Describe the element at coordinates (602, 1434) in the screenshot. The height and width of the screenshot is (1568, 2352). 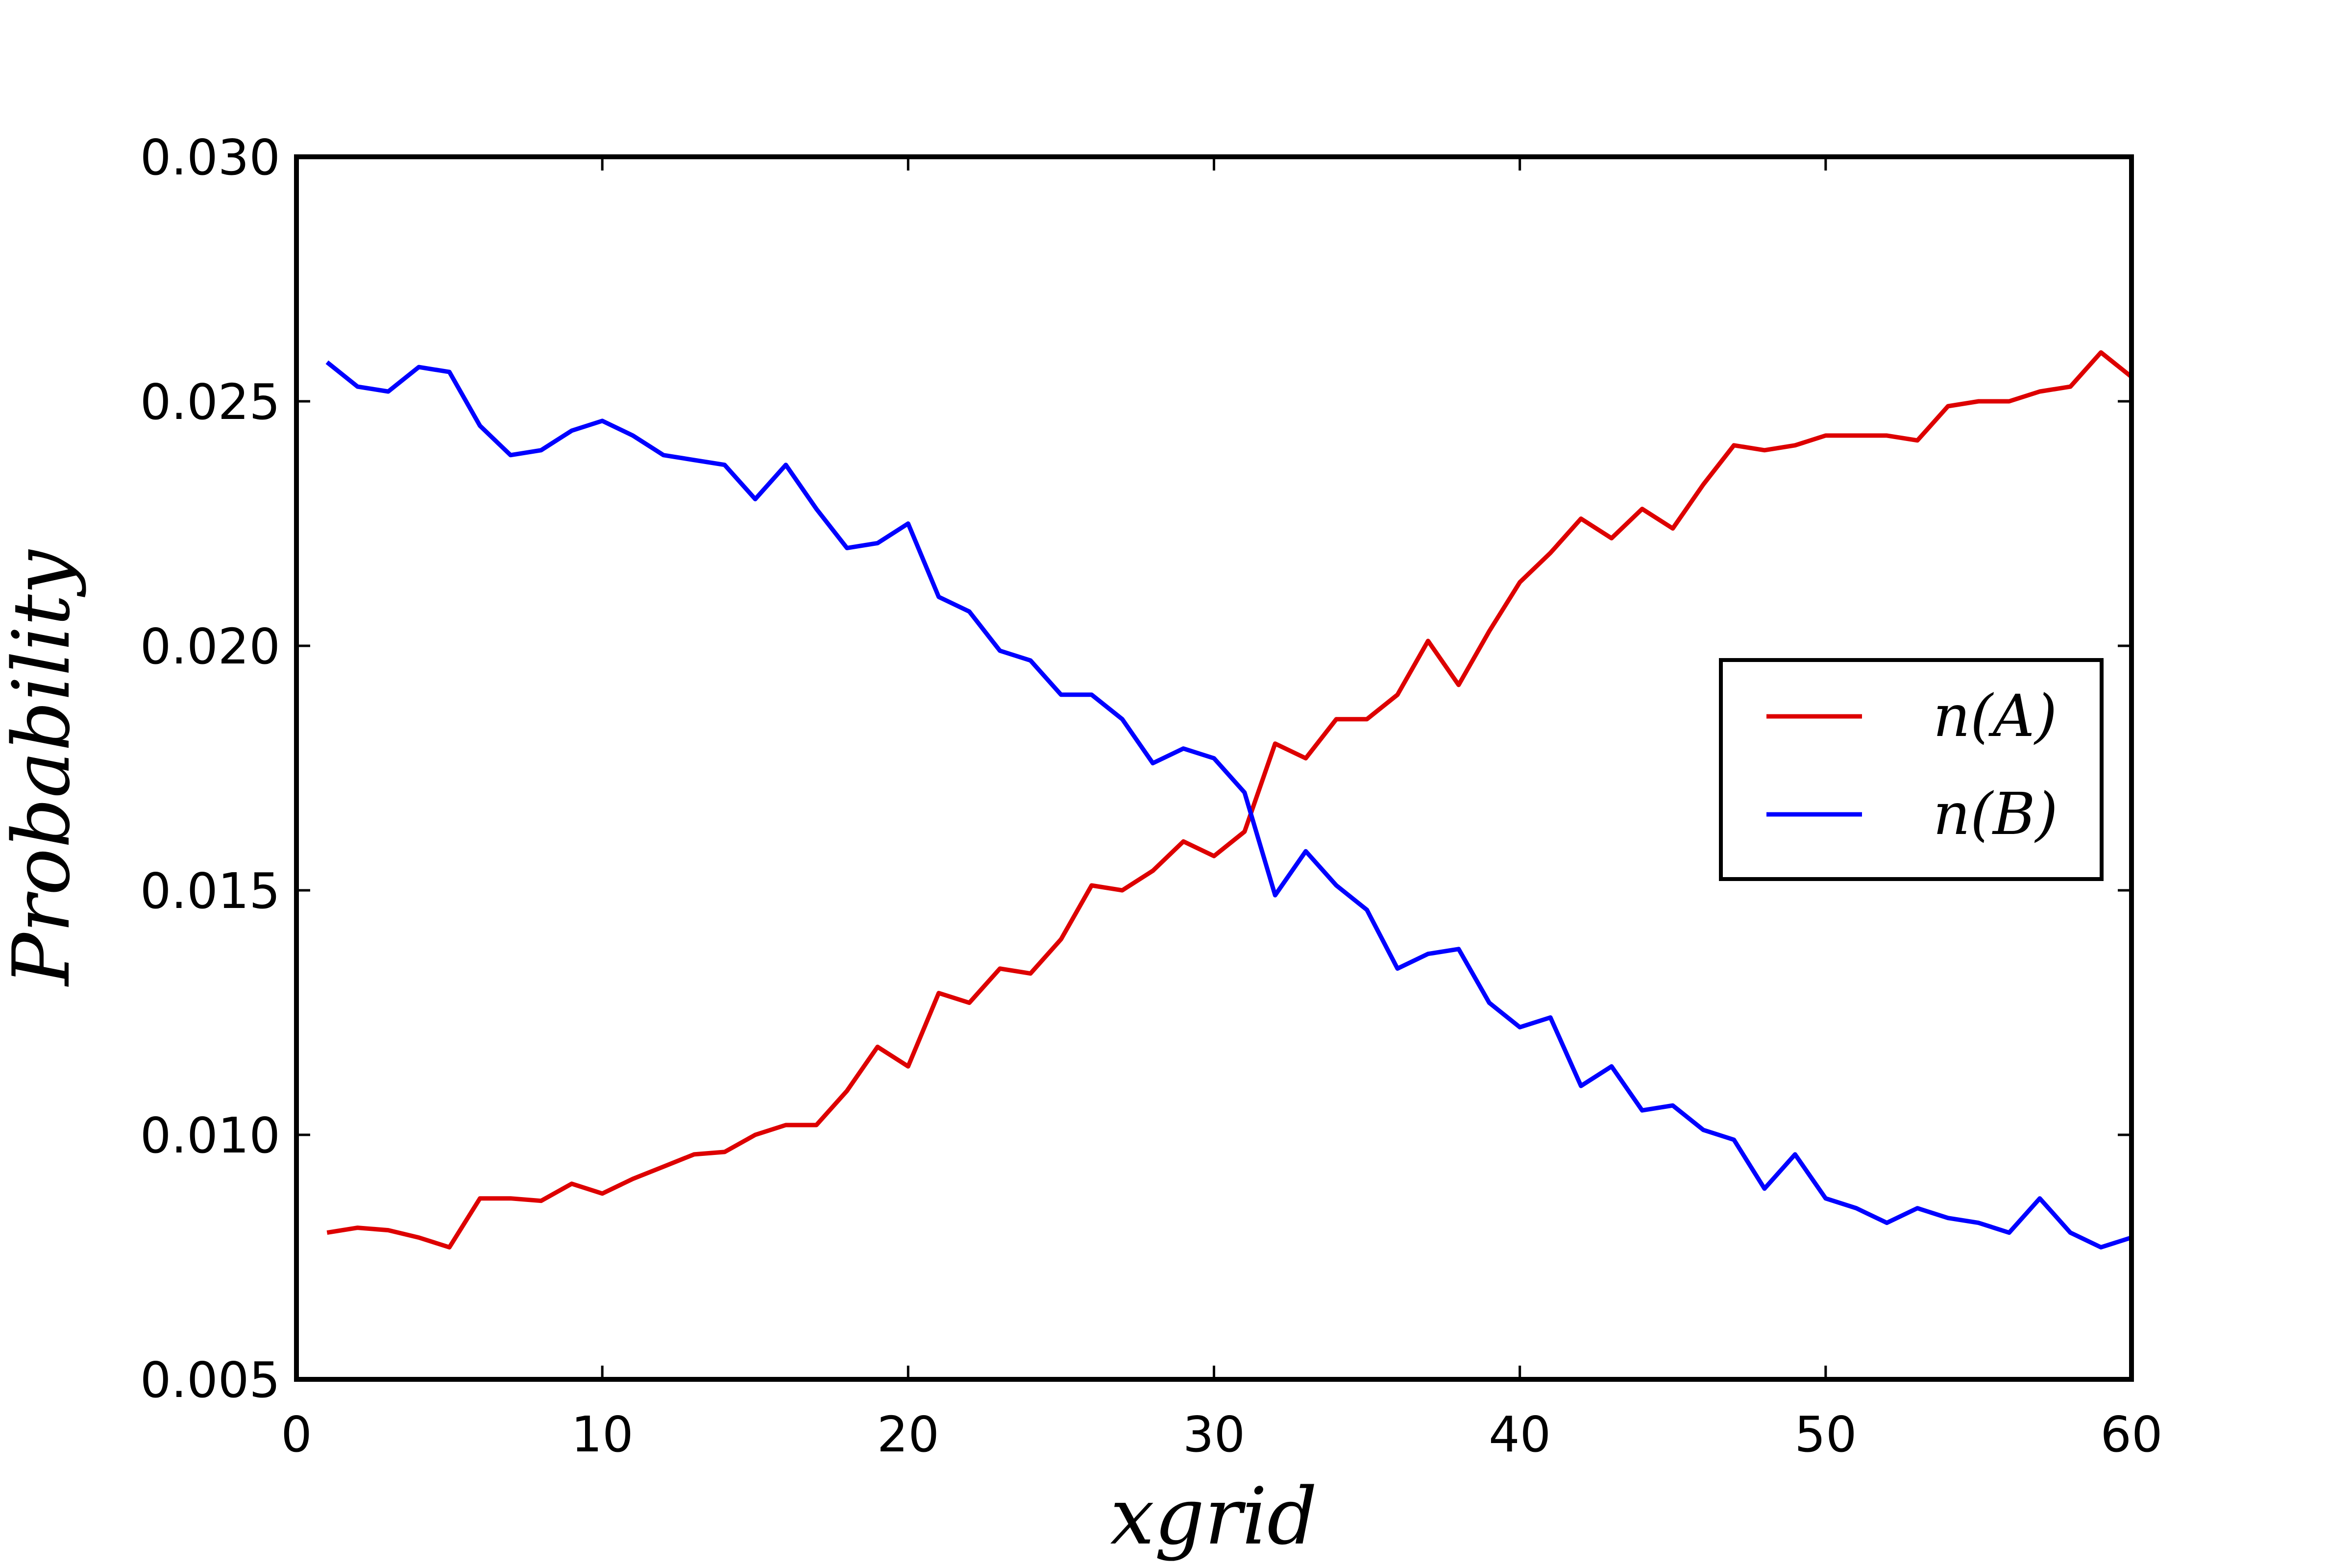
I see `x-tick-label: 10` at that location.